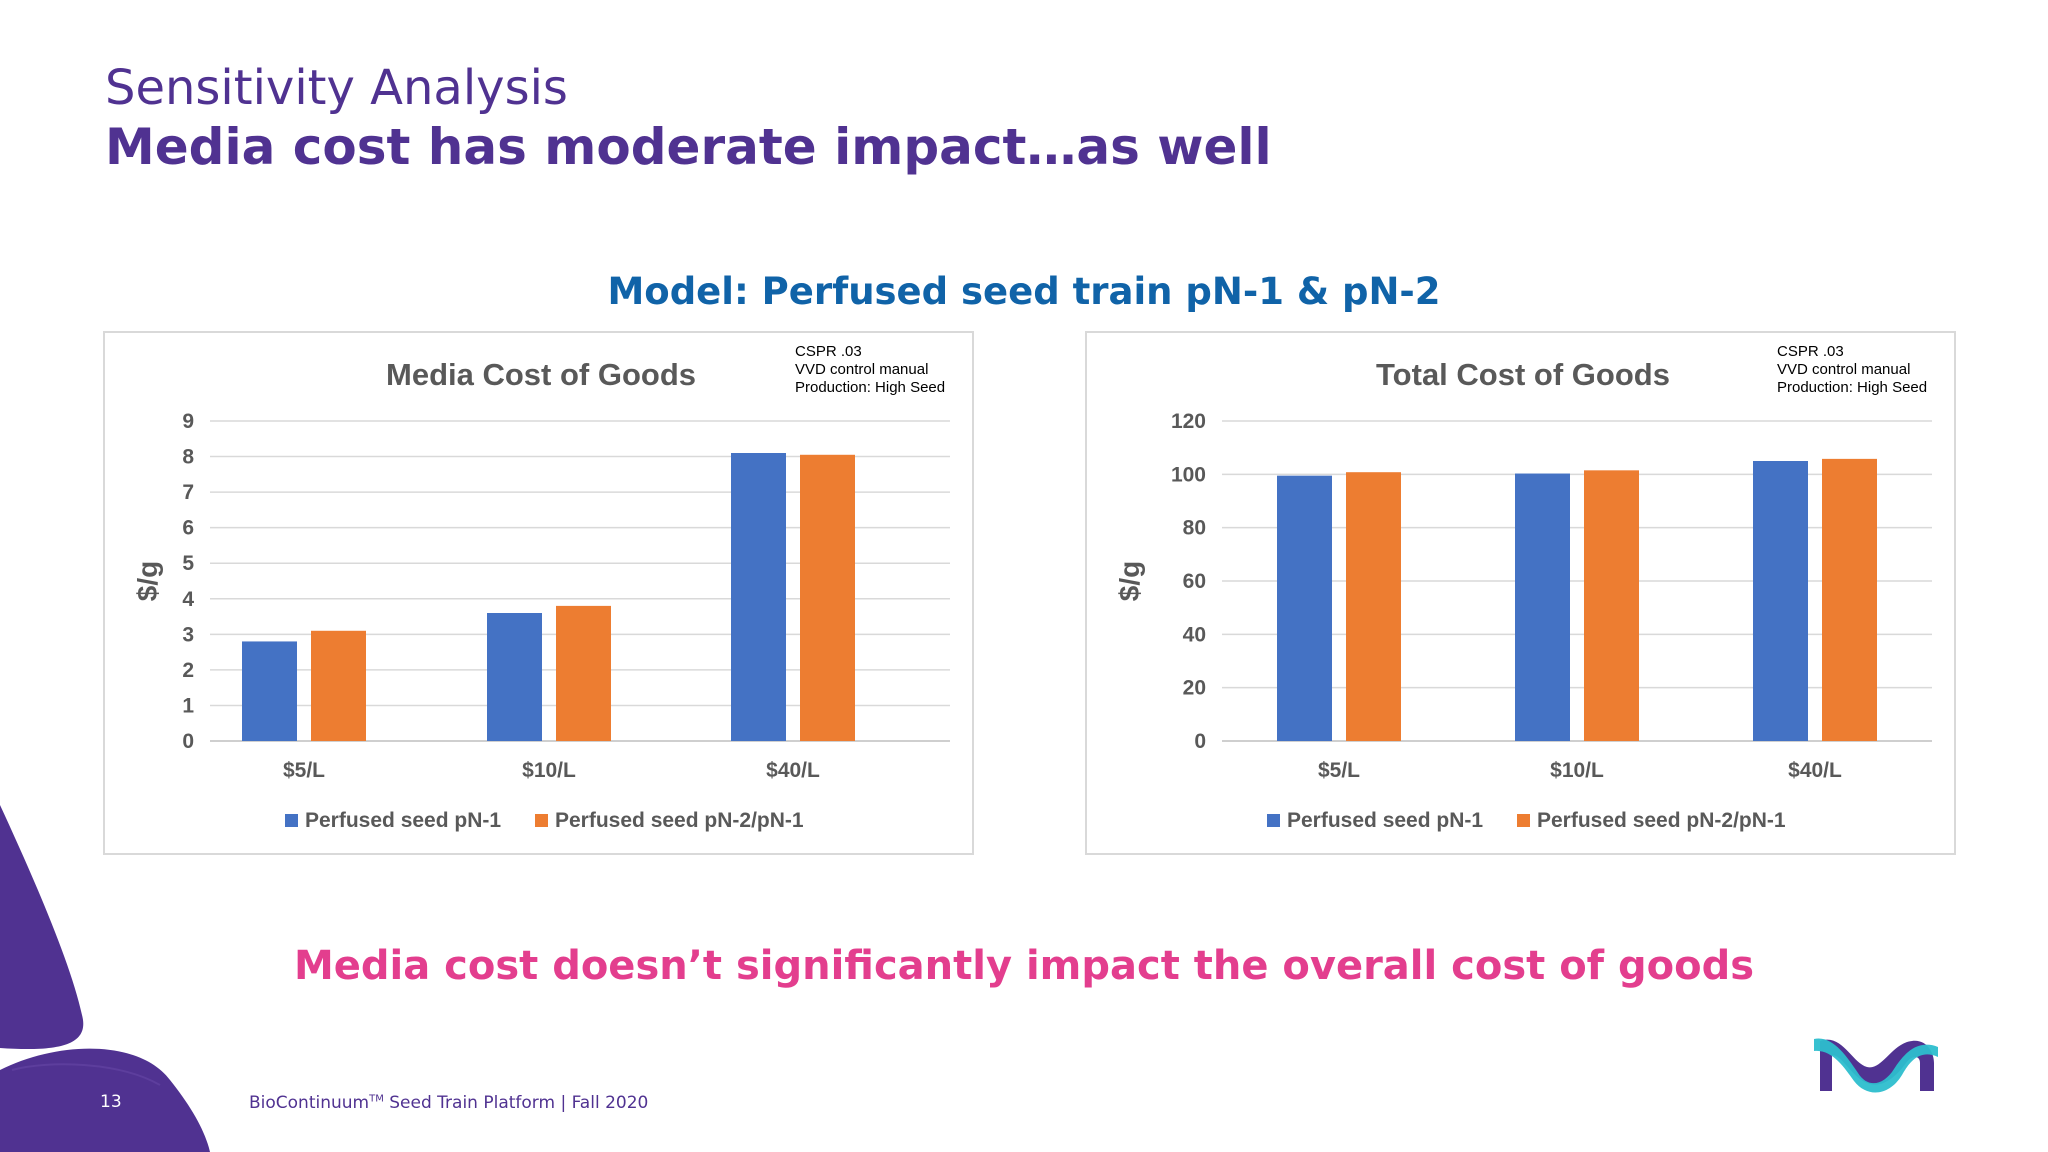 This screenshot has height=1152, width=2048. Describe the element at coordinates (188, 634) in the screenshot. I see `y-tick-label: 3` at that location.